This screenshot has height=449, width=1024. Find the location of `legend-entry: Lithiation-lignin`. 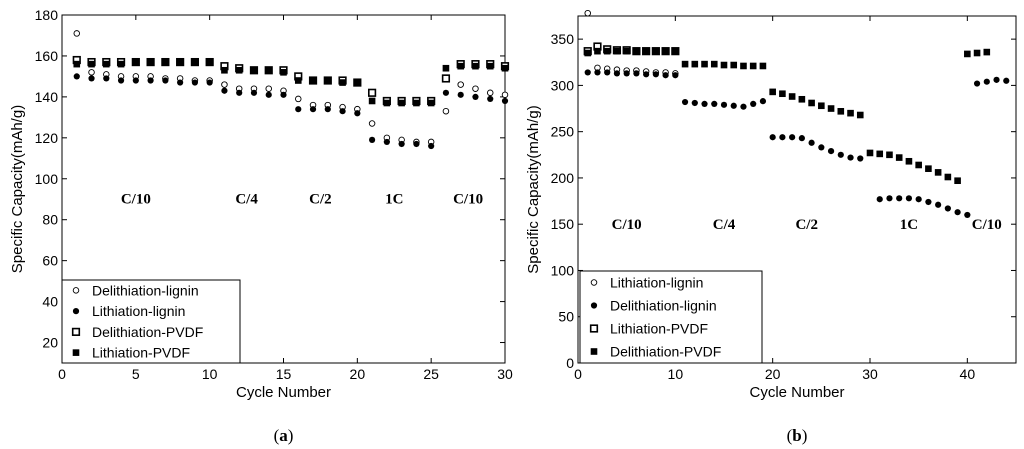

legend-entry: Lithiation-lignin is located at coordinates (656, 283).